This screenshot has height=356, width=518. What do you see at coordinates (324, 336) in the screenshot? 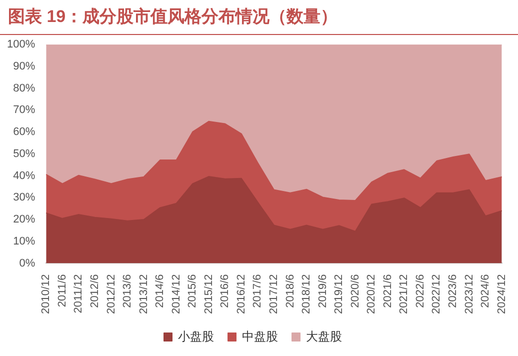
I see `legend-label: 大盘股` at bounding box center [324, 336].